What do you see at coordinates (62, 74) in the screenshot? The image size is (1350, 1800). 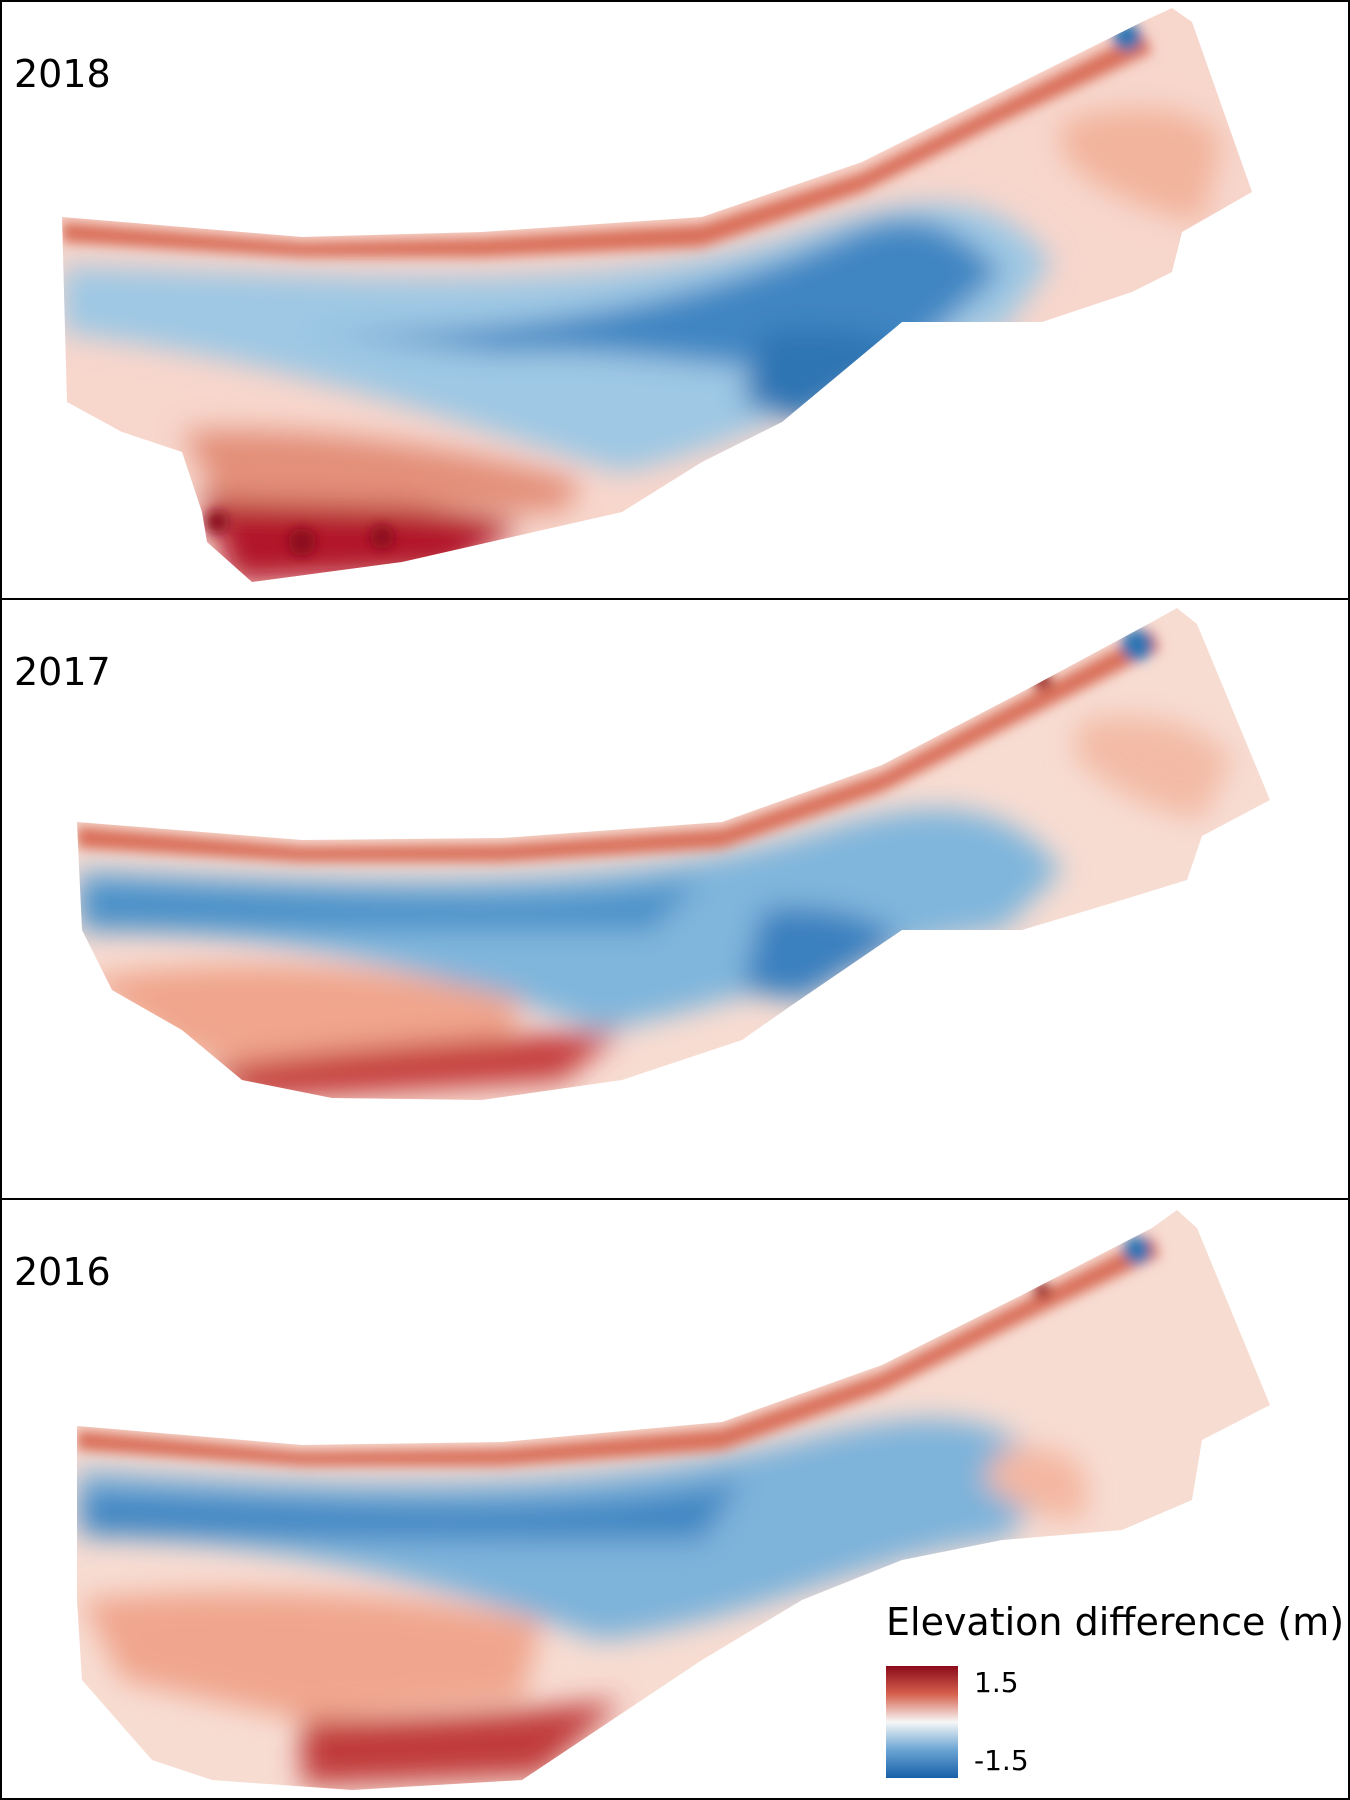 I see `panel-year-label: 2018` at bounding box center [62, 74].